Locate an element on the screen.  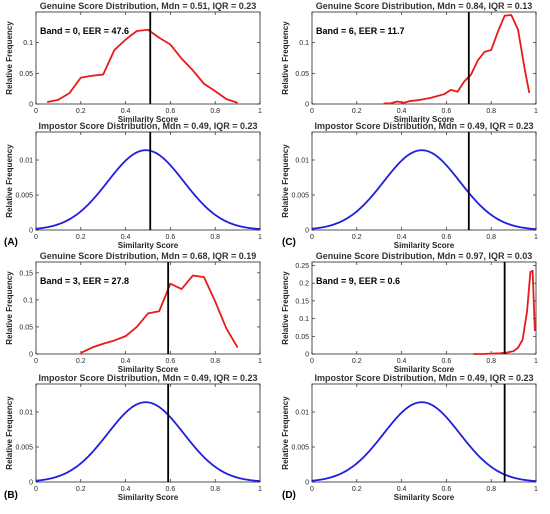
band-eer-annotation: Band = 6, EER = 11.7 is located at coordinates (360, 31).